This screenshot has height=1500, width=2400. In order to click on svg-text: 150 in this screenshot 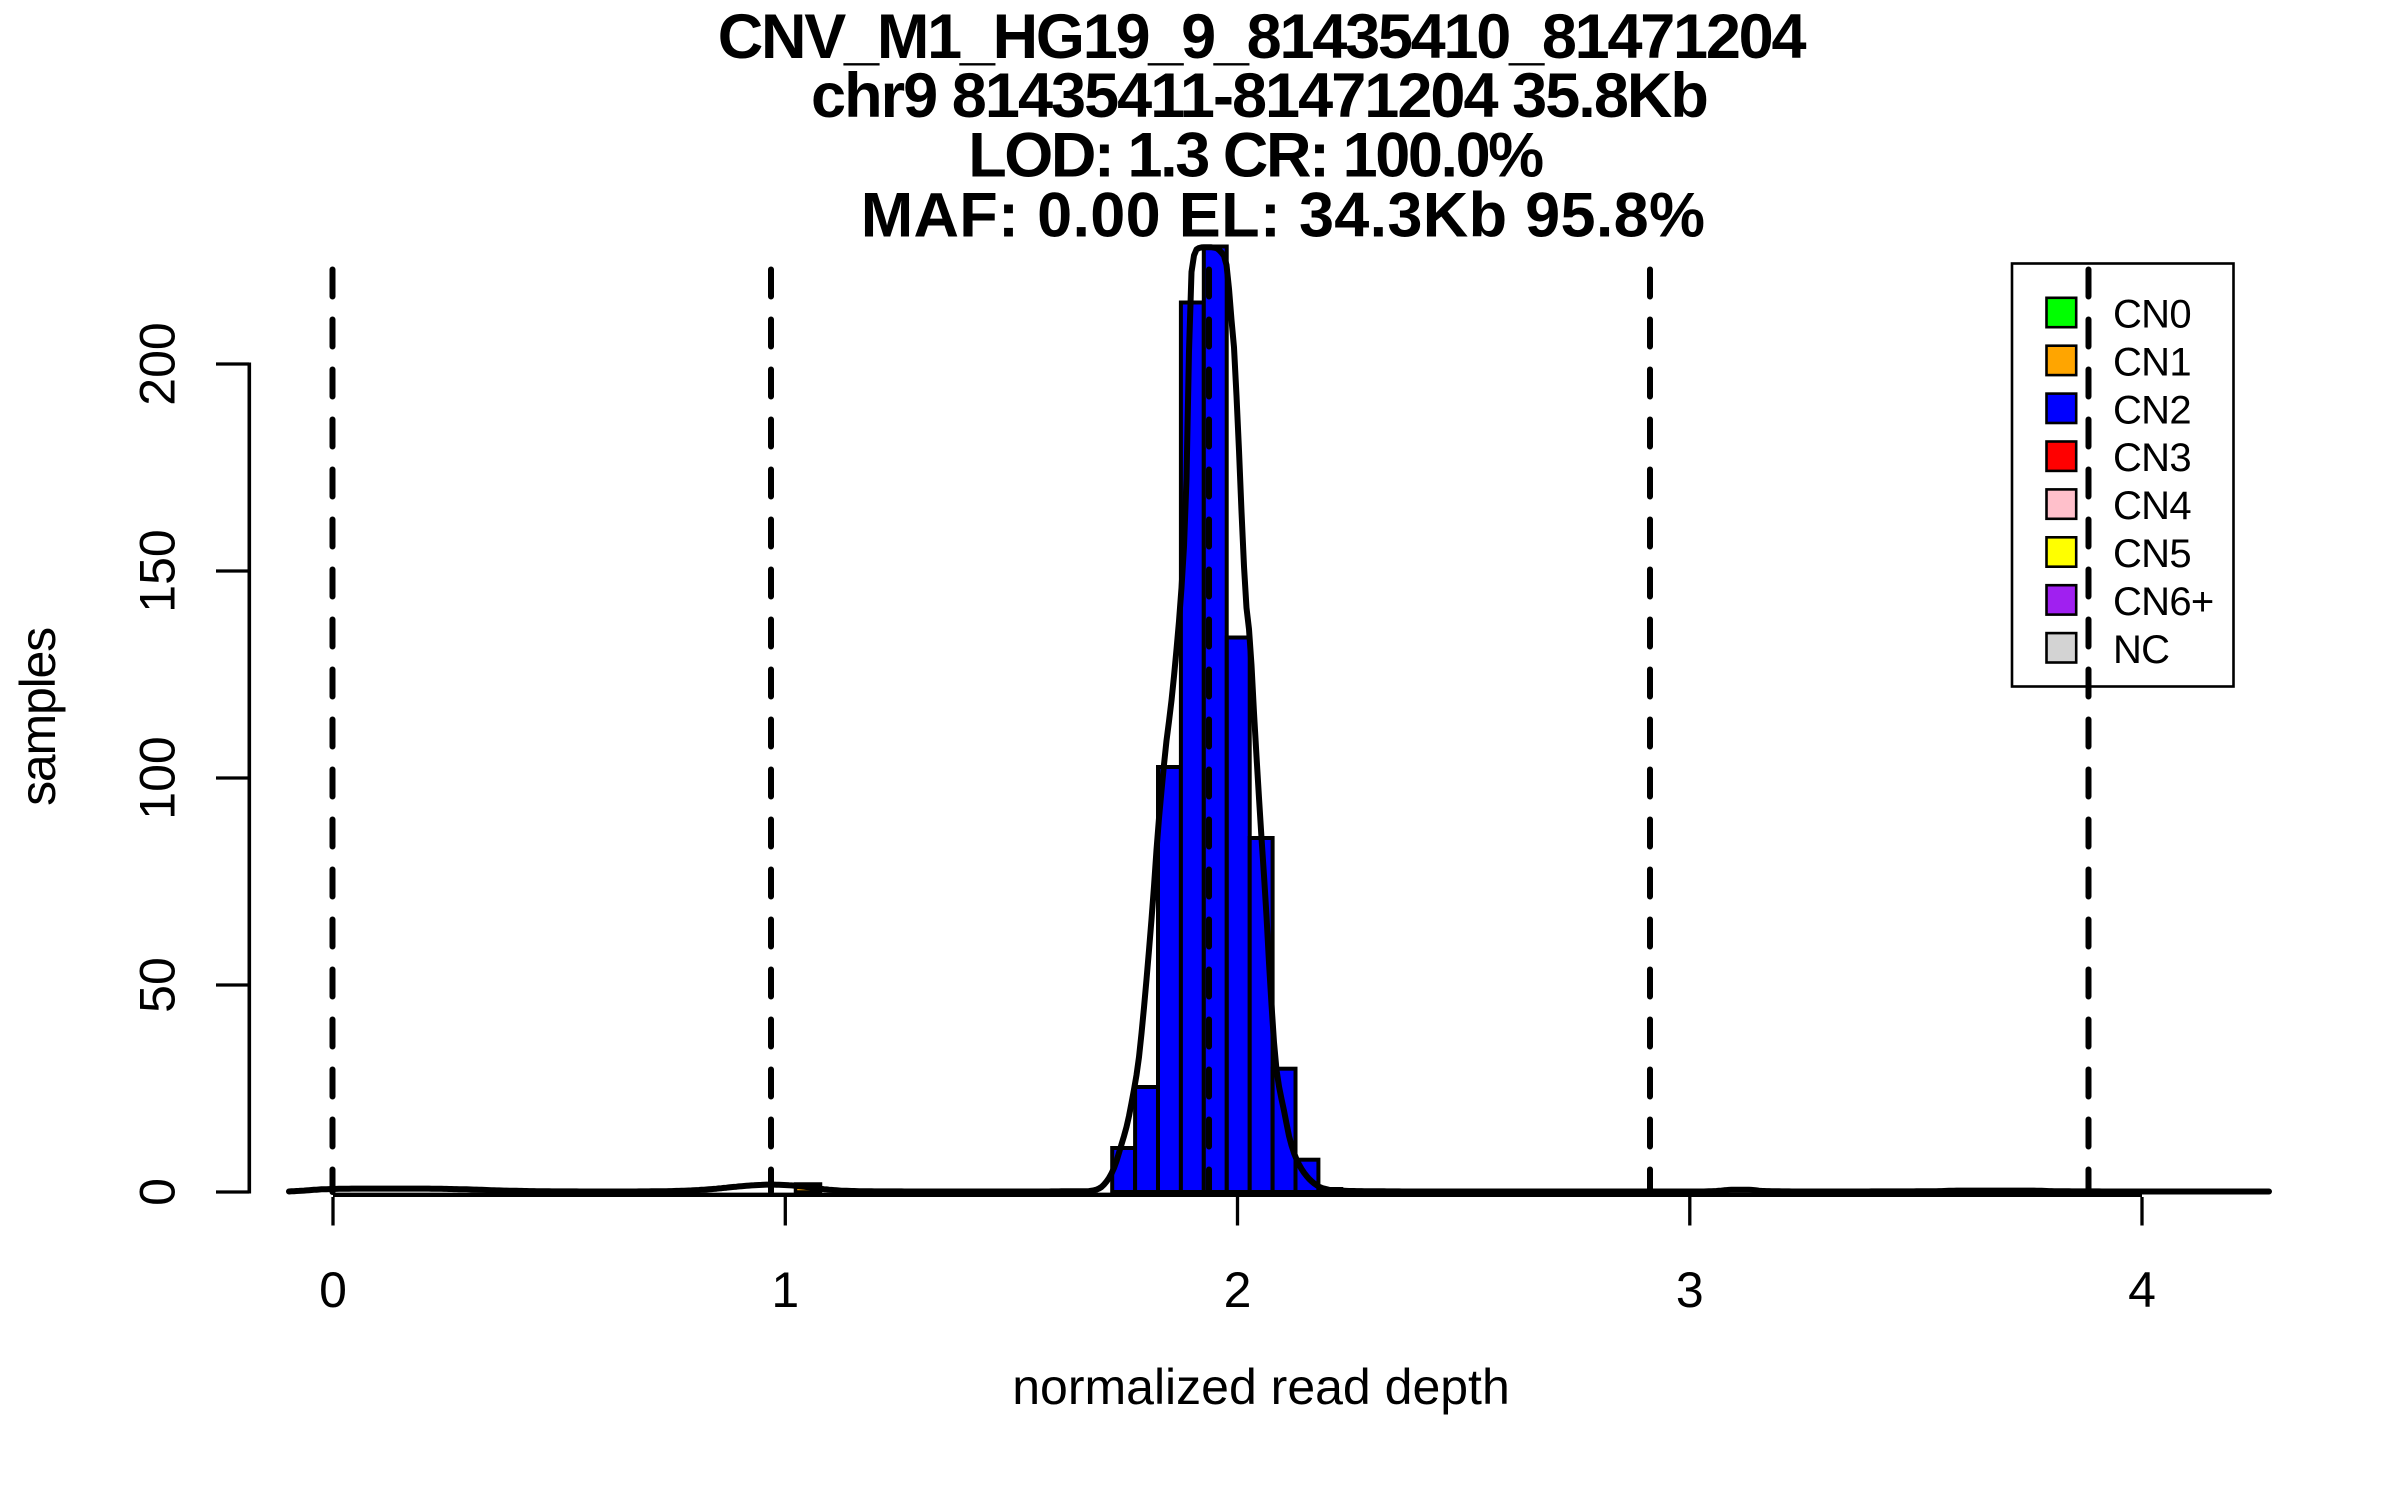, I will do `click(158, 570)`.